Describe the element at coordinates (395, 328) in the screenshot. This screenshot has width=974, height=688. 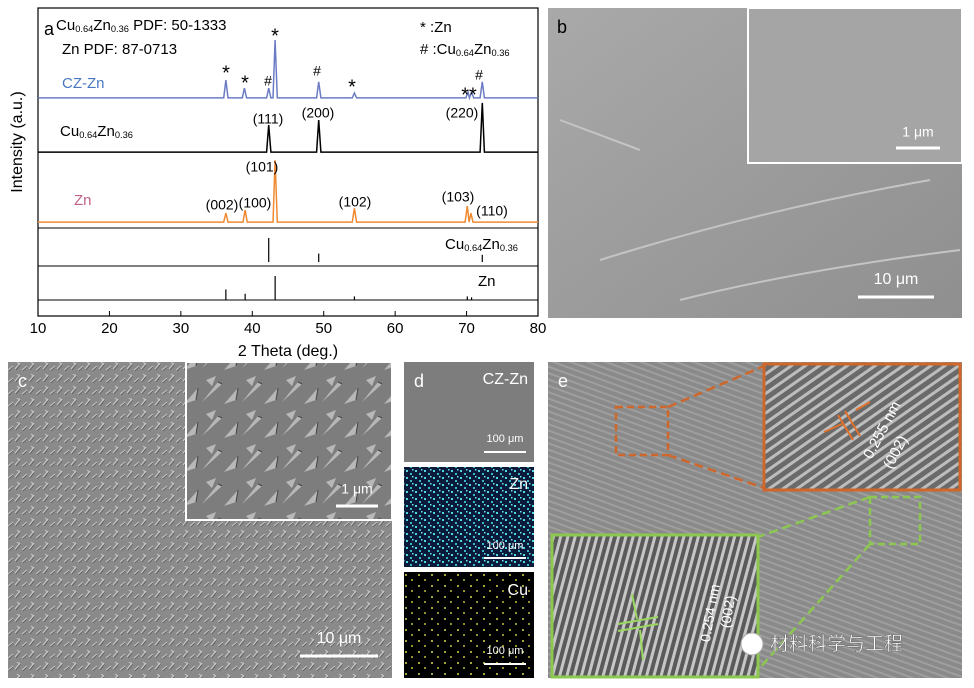
I see `x-tick-label: 60` at that location.